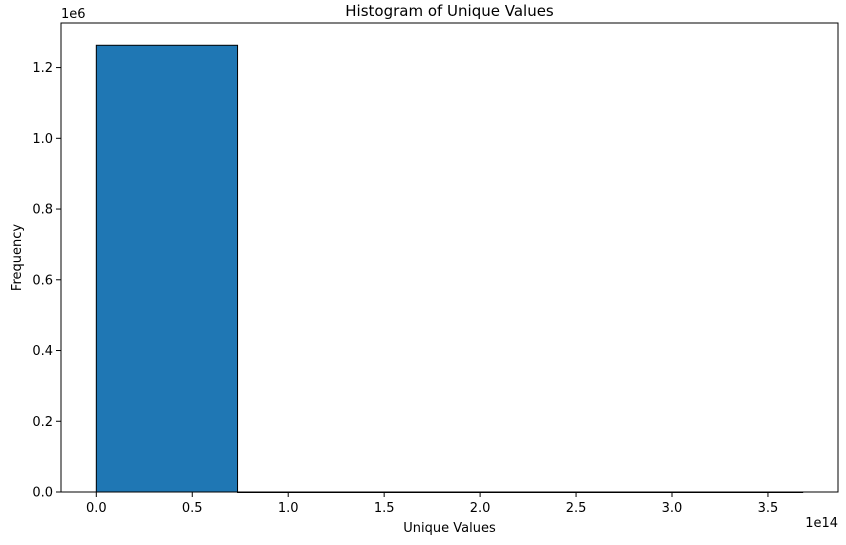 The height and width of the screenshot is (545, 846). What do you see at coordinates (42, 422) in the screenshot?
I see `y-tick-label: 0.2` at bounding box center [42, 422].